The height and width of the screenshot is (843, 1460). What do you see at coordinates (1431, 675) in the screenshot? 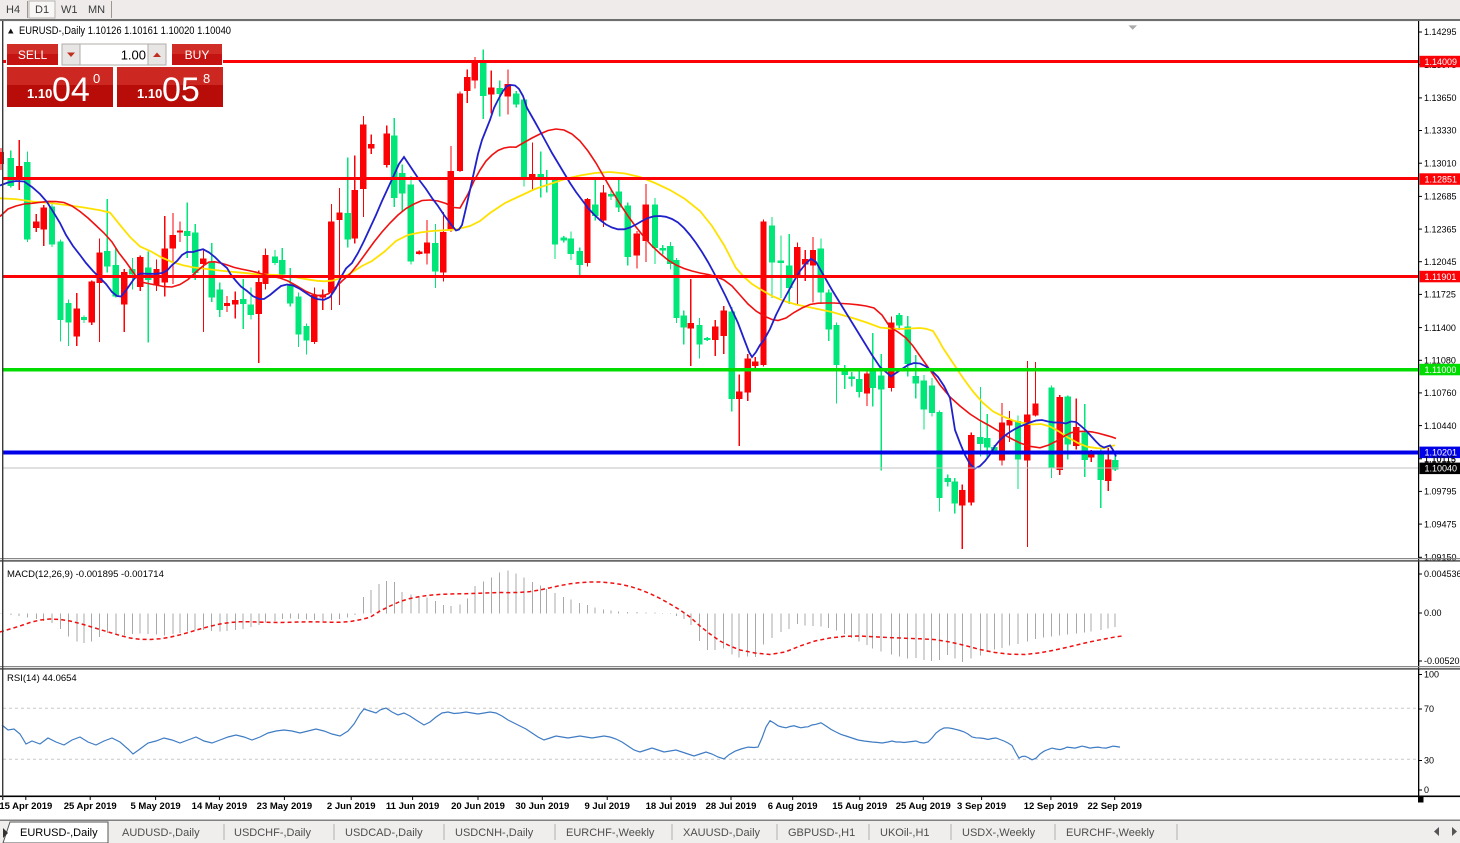
I see `svg-text: 100` at bounding box center [1431, 675].